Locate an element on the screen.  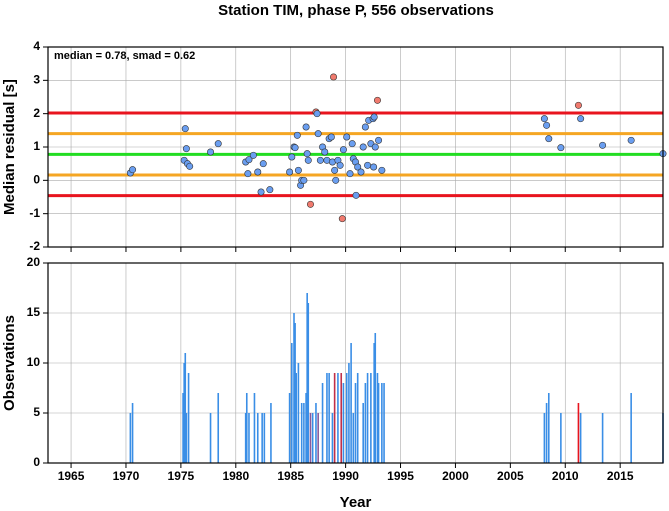
y-tick-label: 10 is located at coordinates (34, 362).